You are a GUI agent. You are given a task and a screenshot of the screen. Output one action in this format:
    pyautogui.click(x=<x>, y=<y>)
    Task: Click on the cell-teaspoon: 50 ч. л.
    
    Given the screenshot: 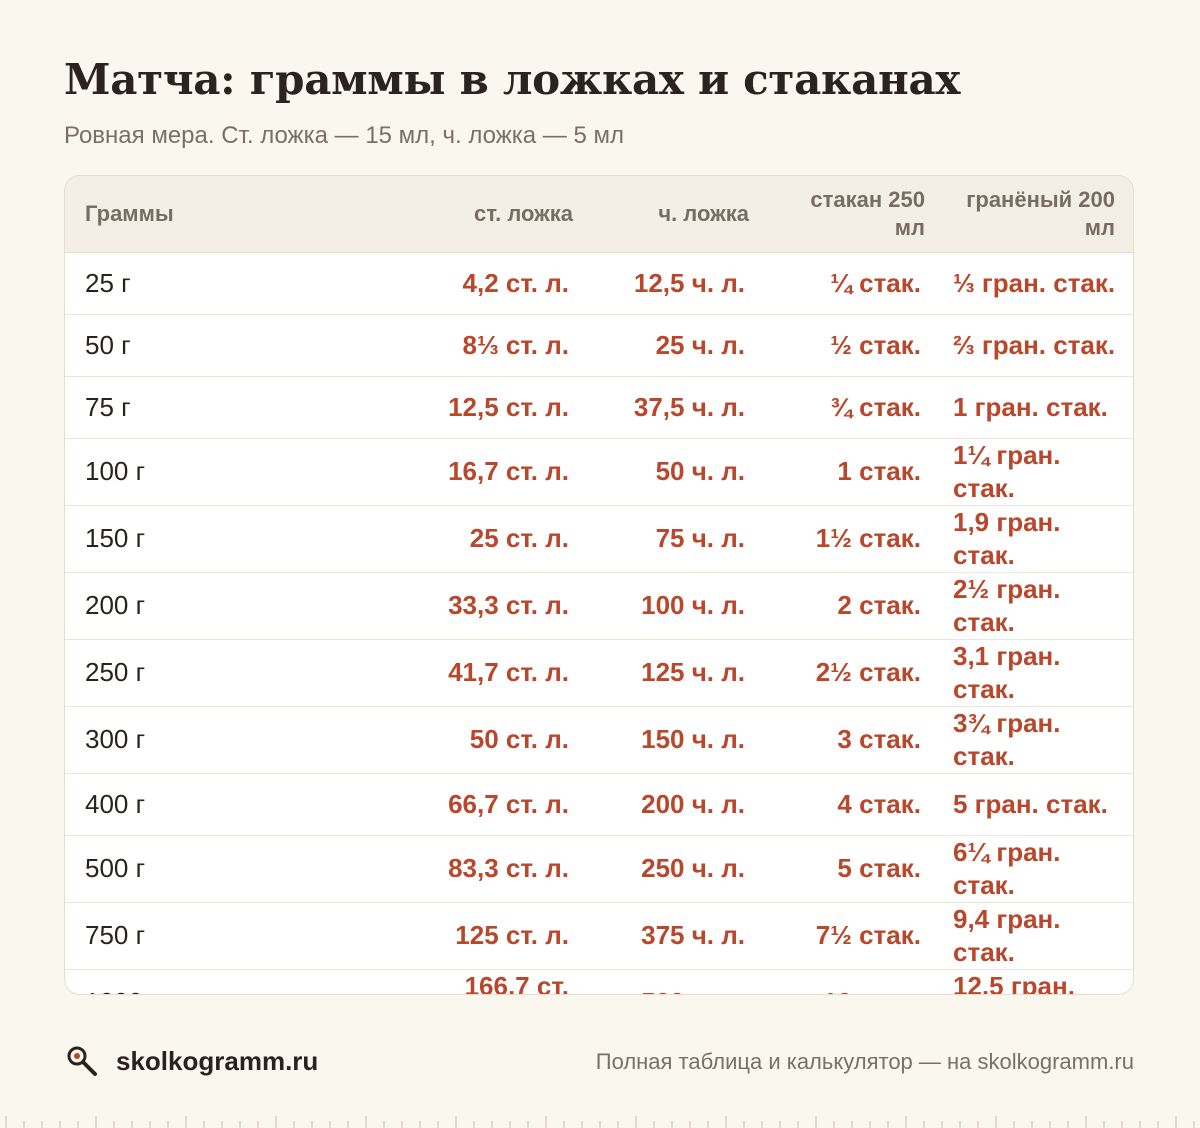 What is the action you would take?
    pyautogui.click(x=679, y=471)
    